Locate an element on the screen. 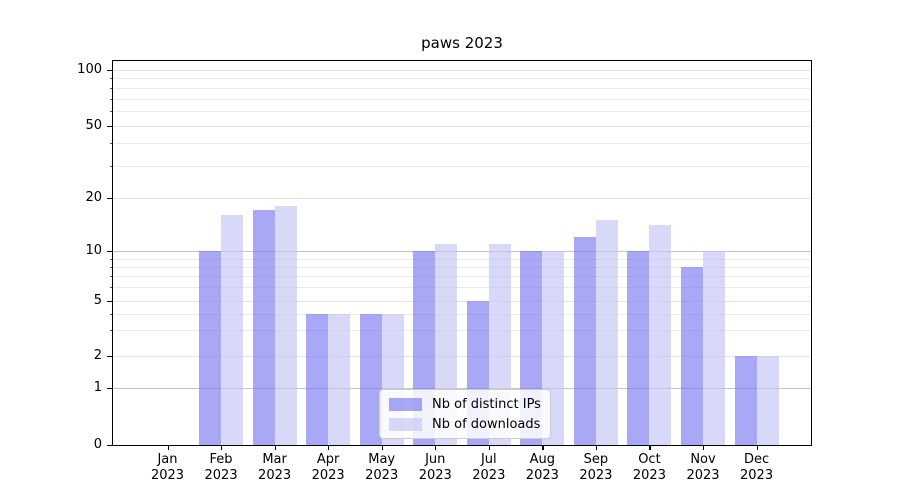  x-tick-label-jan: Jan 2023 is located at coordinates (167, 467).